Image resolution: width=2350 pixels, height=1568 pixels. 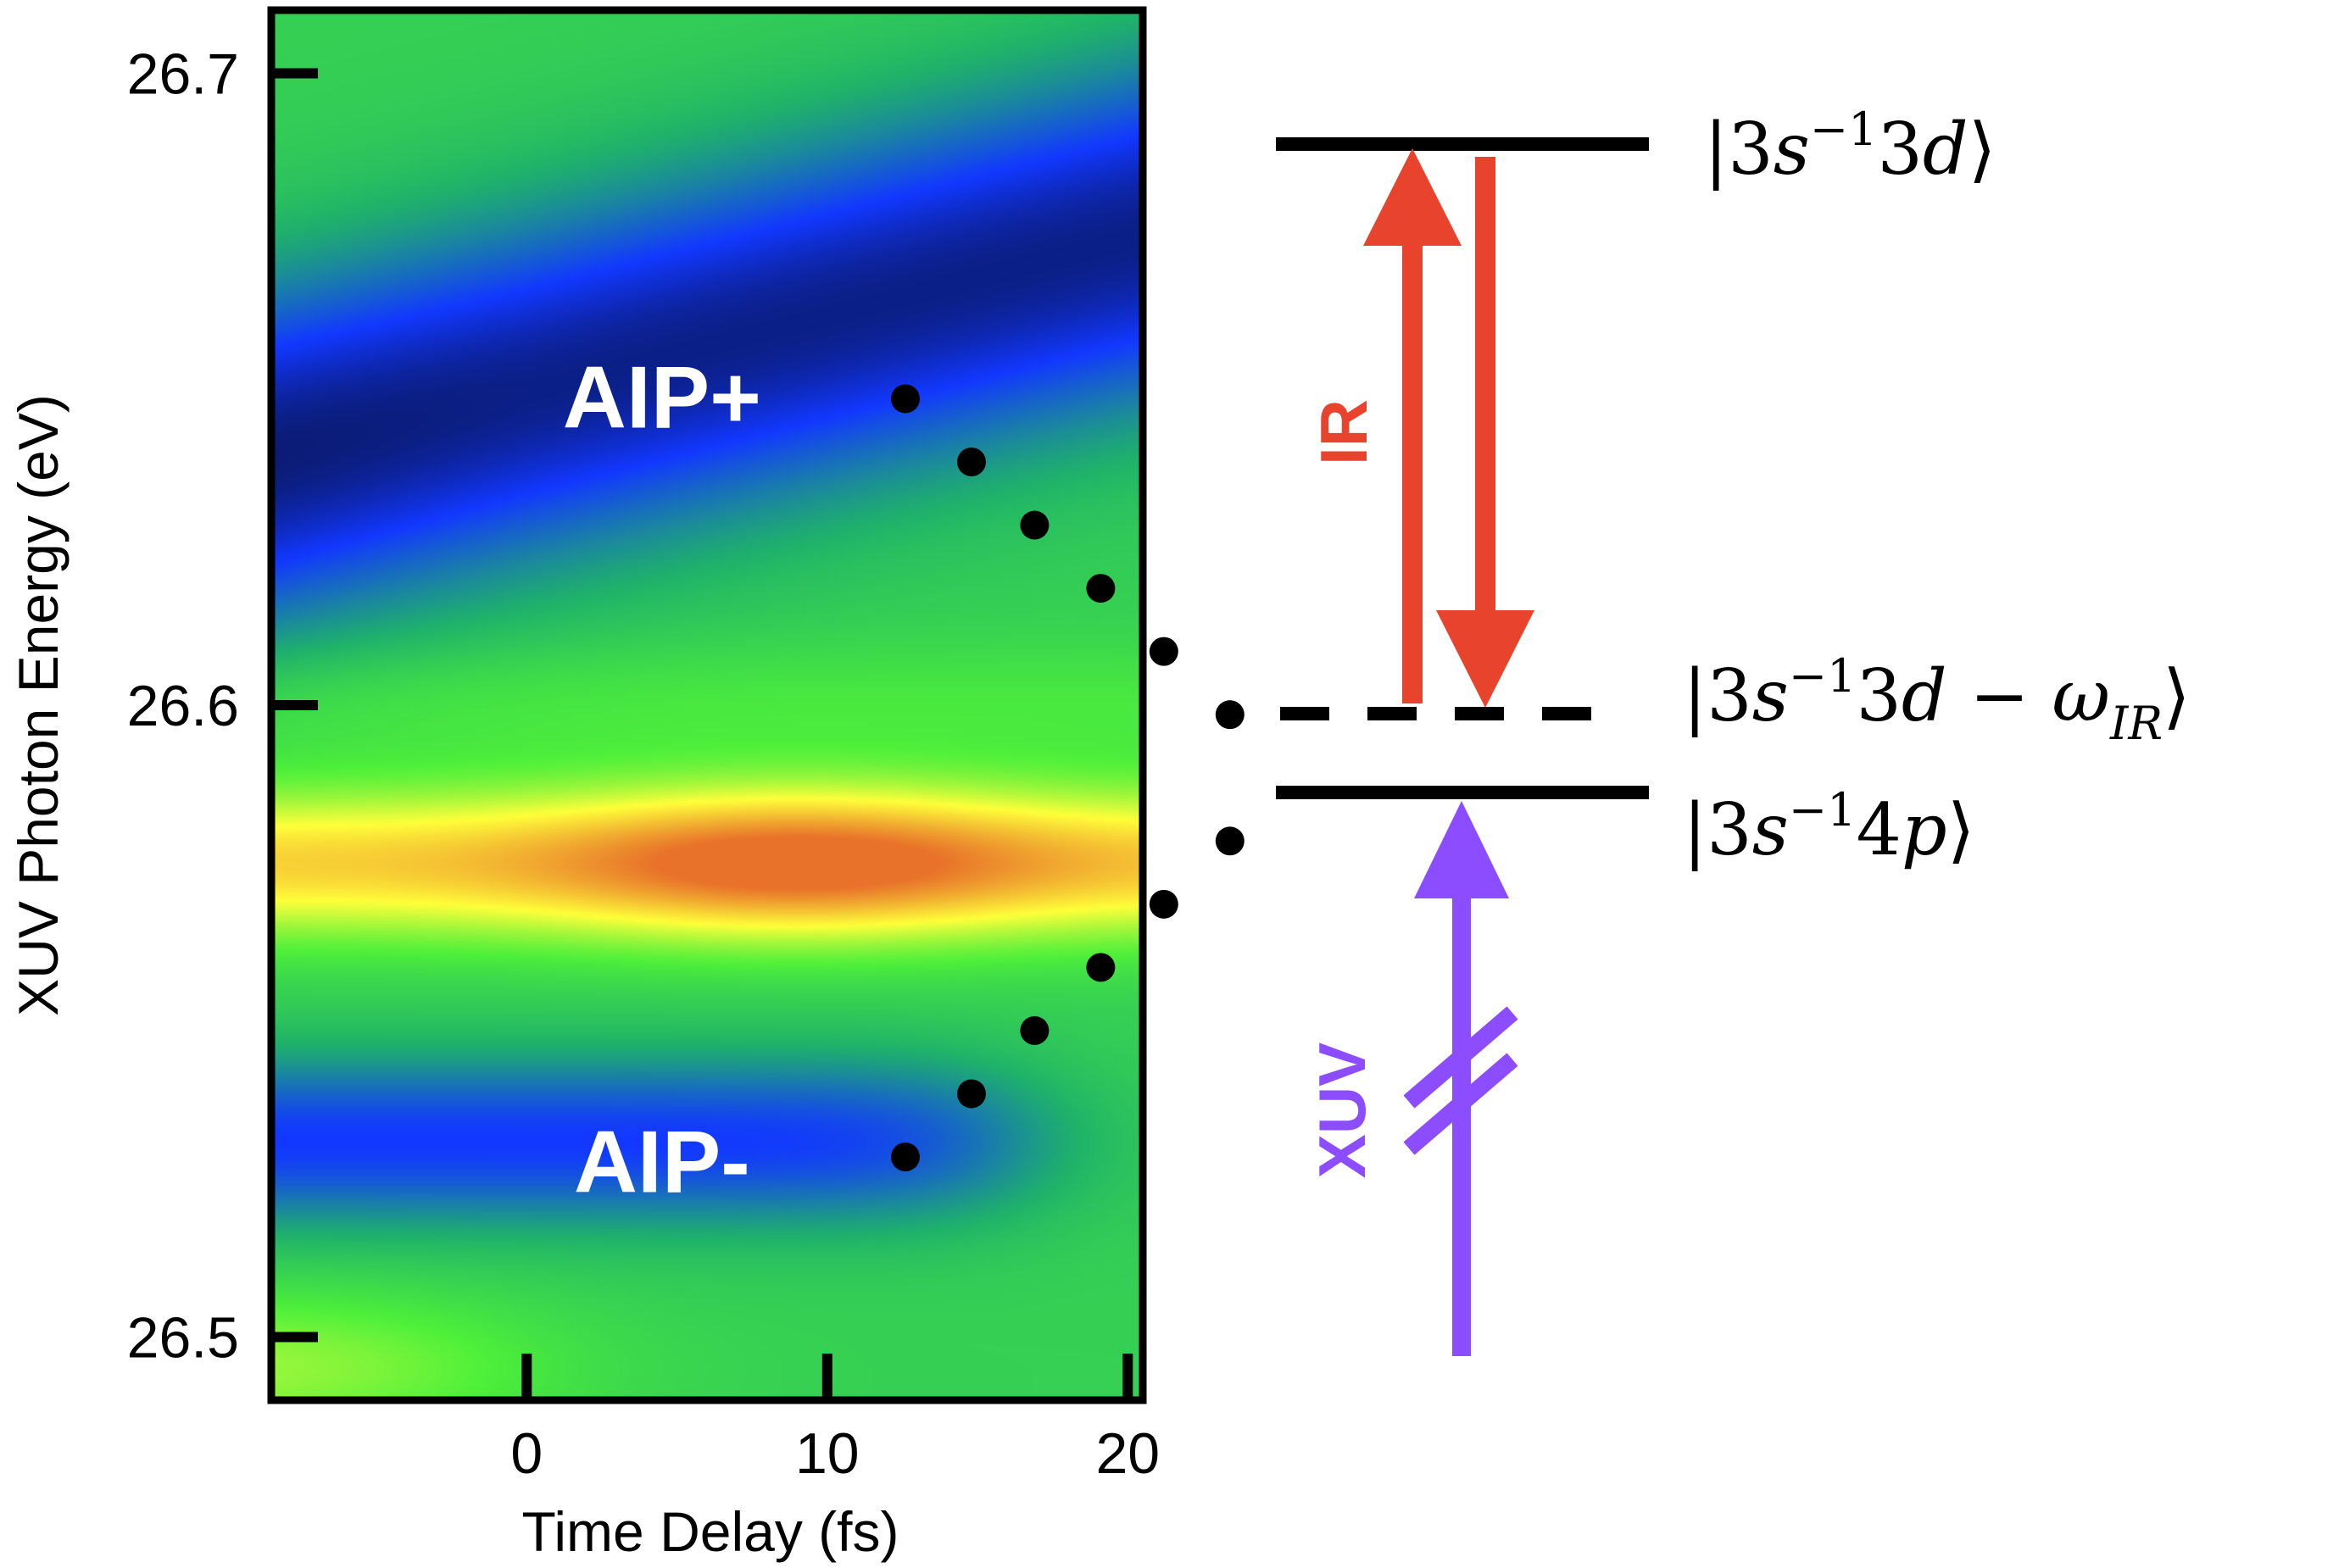 I want to click on dot-series, so click(x=1067, y=777).